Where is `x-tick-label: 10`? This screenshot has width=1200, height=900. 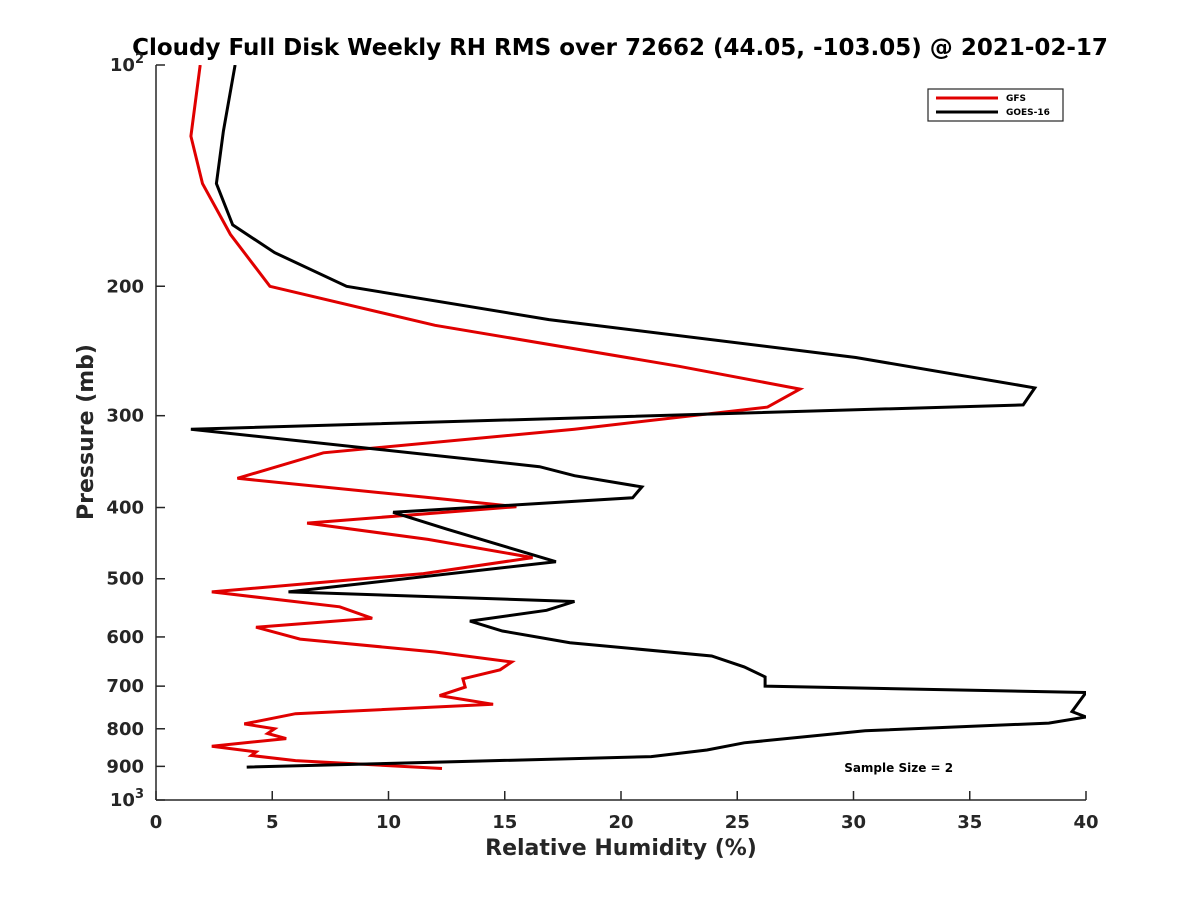
x-tick-label: 10 is located at coordinates (388, 822).